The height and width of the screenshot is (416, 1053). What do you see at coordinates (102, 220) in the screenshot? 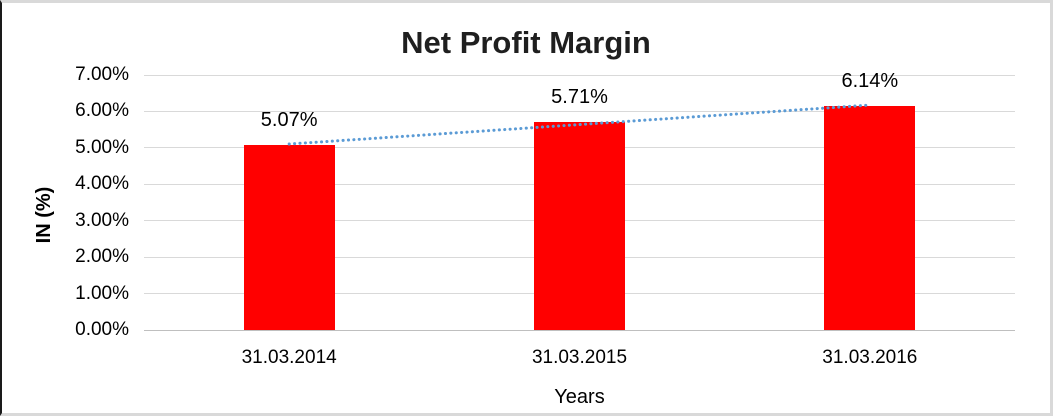
I see `y-tick-label: 3.00%` at bounding box center [102, 220].